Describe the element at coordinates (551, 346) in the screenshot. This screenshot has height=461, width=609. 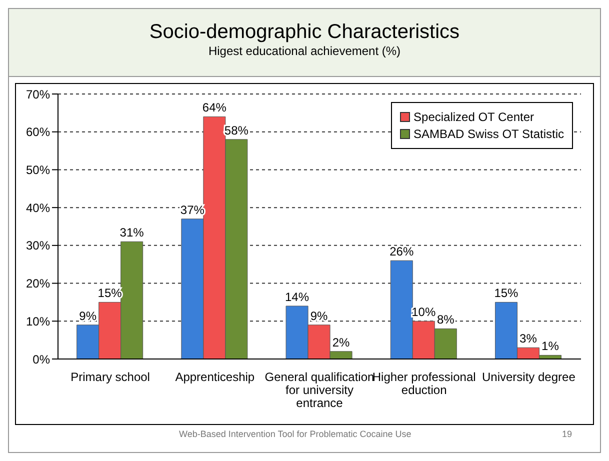
I see `data-label: 1%` at that location.